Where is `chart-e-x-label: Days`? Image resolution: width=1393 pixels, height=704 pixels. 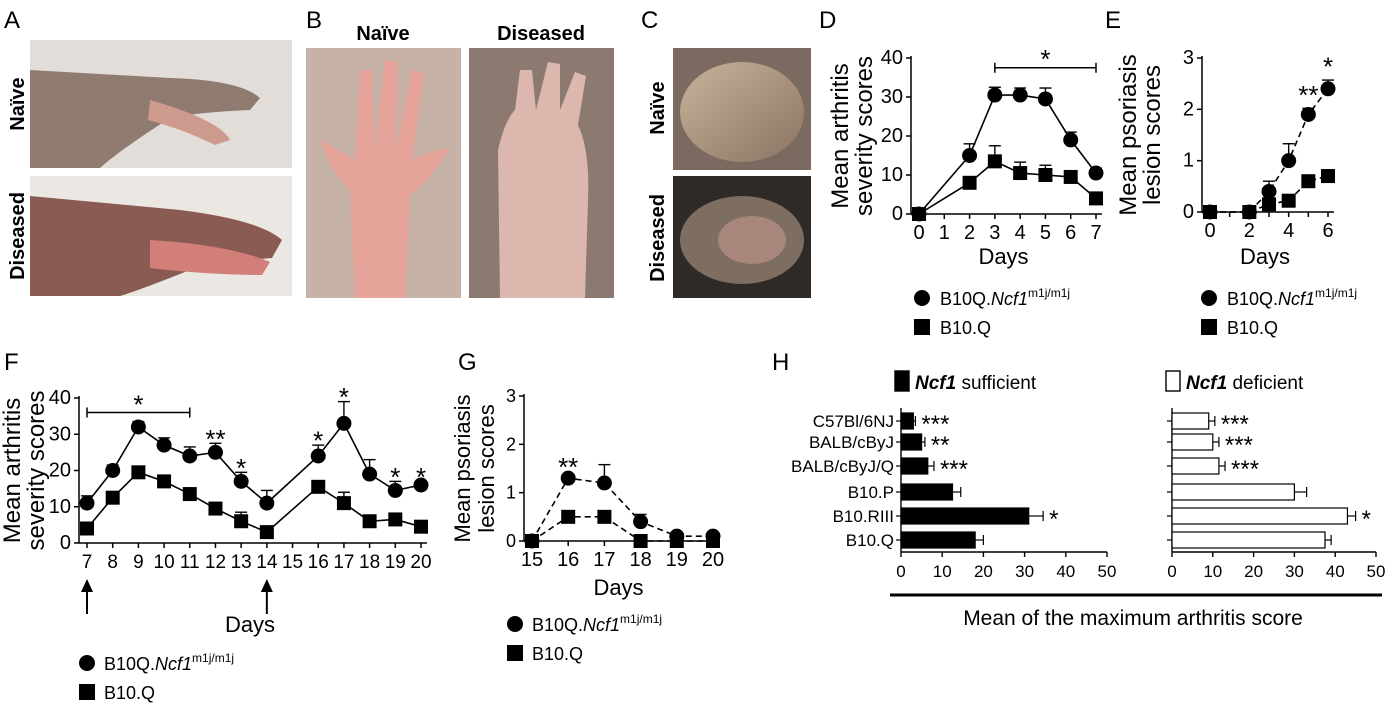 chart-e-x-label: Days is located at coordinates (1265, 256).